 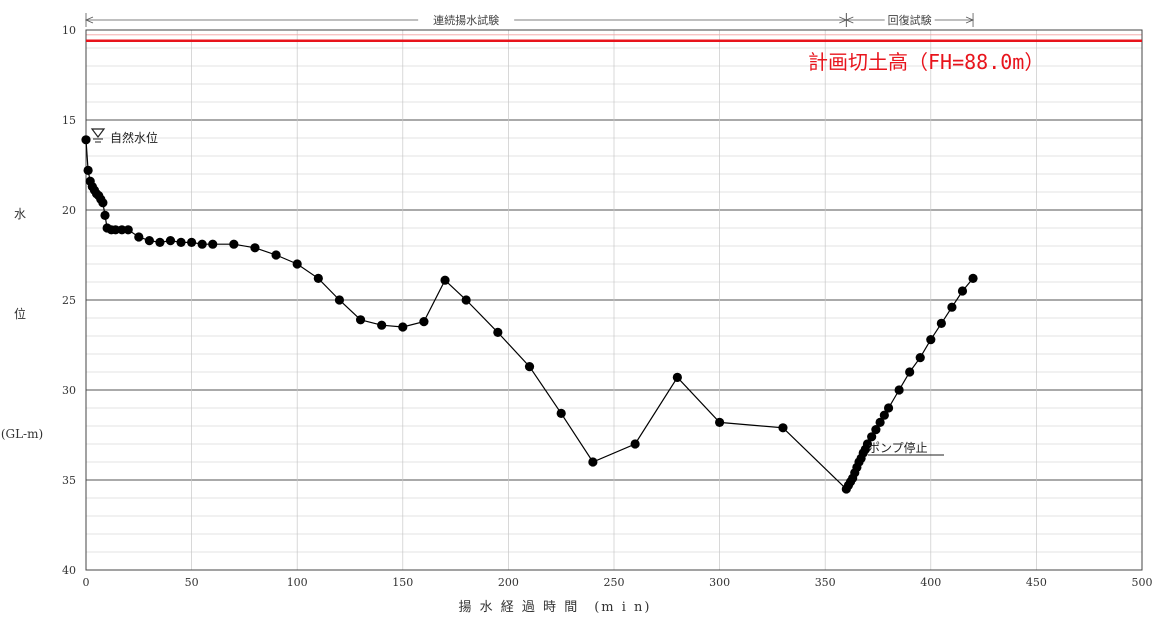 What do you see at coordinates (1036, 582) in the screenshot?
I see `x-tick-label: 450` at bounding box center [1036, 582].